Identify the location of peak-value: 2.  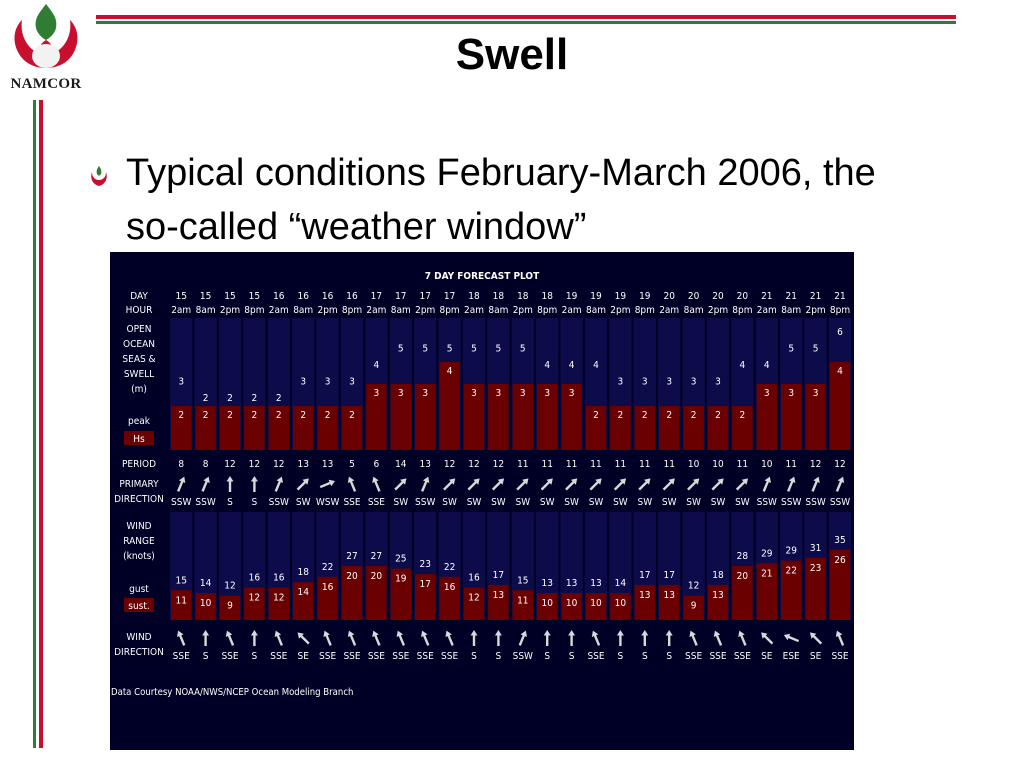
(230, 398).